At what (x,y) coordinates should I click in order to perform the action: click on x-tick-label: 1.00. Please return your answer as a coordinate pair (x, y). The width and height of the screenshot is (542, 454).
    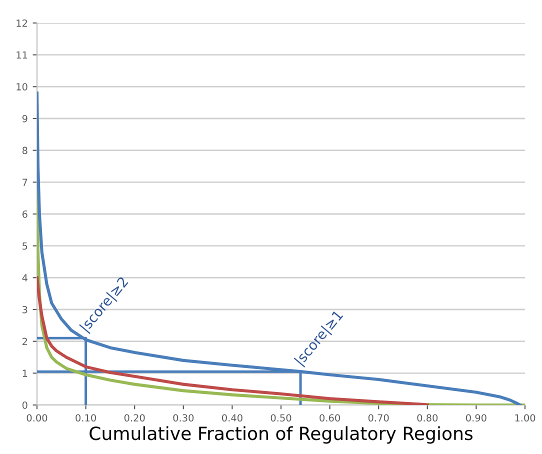
    Looking at the image, I should click on (525, 418).